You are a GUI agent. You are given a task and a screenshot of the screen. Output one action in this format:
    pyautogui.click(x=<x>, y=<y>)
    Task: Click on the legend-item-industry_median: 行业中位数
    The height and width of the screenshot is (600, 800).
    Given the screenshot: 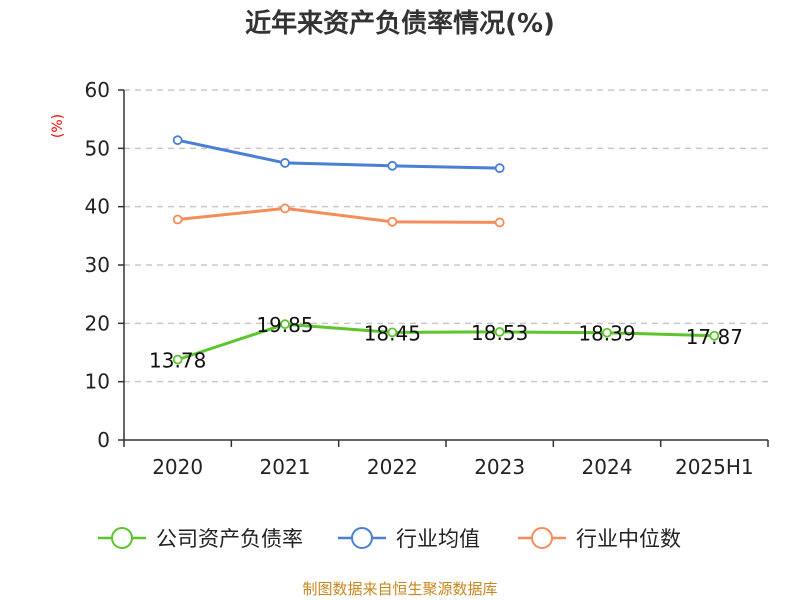 What is the action you would take?
    pyautogui.click(x=599, y=539)
    